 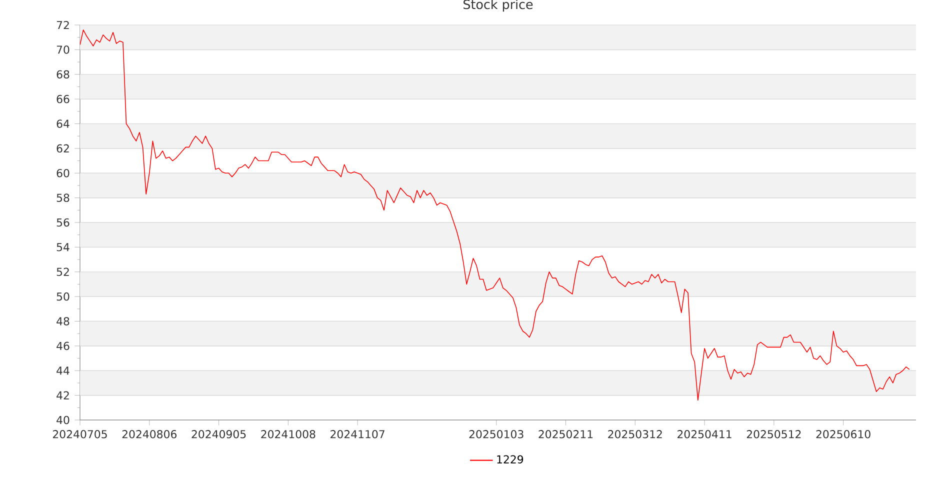 What do you see at coordinates (63, 124) in the screenshot?
I see `y-tick-label: 64` at bounding box center [63, 124].